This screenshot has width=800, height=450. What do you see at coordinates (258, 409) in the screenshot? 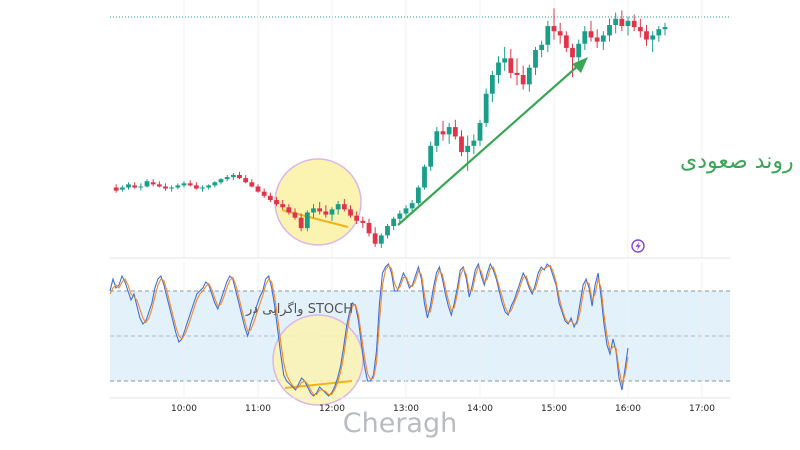
I see `time-tick-label: 11:00` at bounding box center [258, 409].